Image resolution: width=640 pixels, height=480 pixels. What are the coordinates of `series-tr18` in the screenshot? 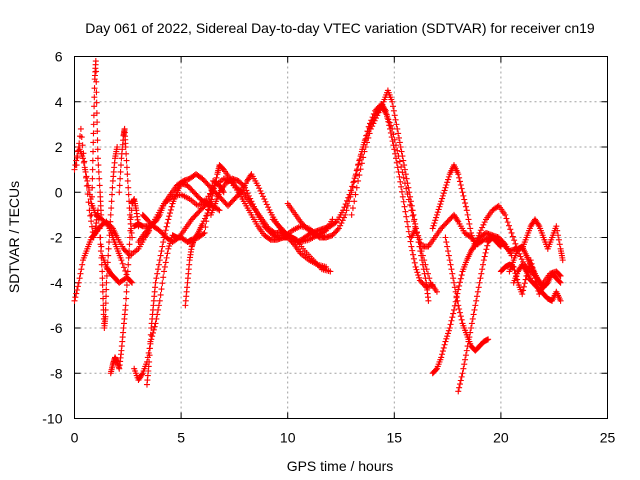 It's located at (463, 233).